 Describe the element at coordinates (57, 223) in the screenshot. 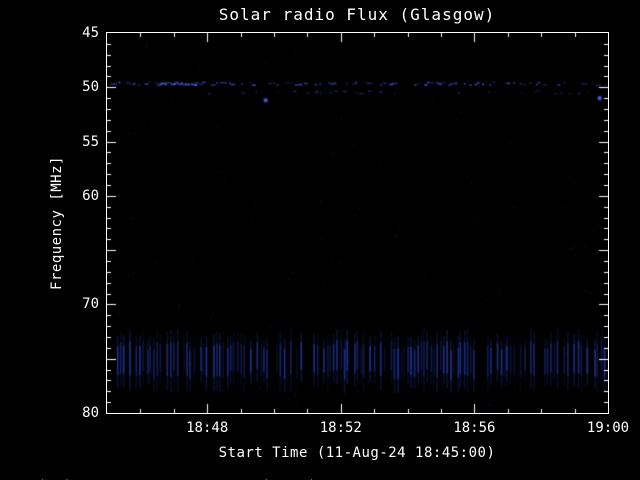

I see `y-axis-label: Frequency [MHz]` at that location.